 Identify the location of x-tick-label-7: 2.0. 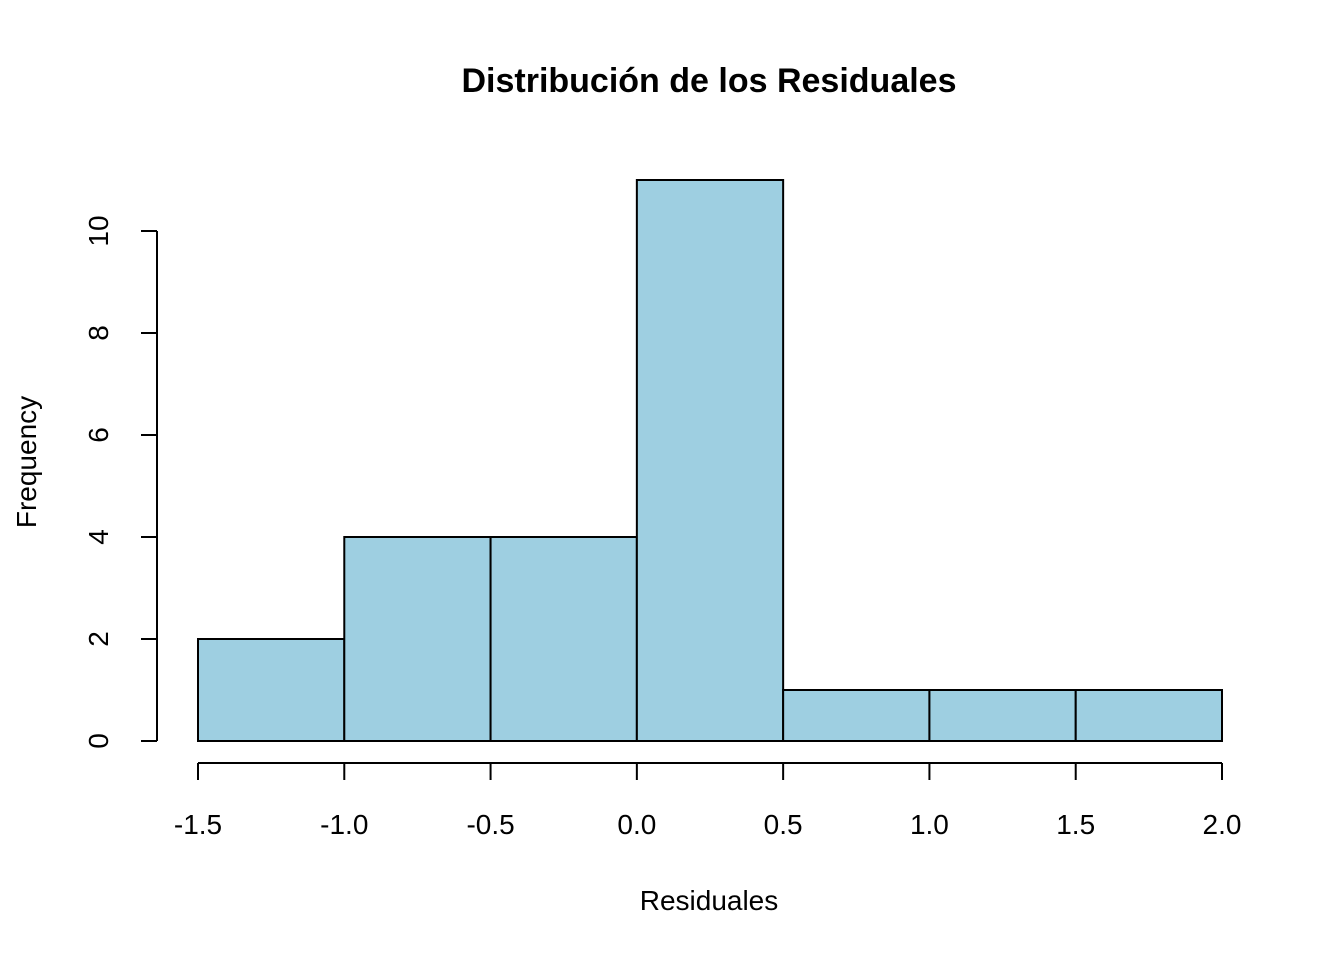
(1222, 824).